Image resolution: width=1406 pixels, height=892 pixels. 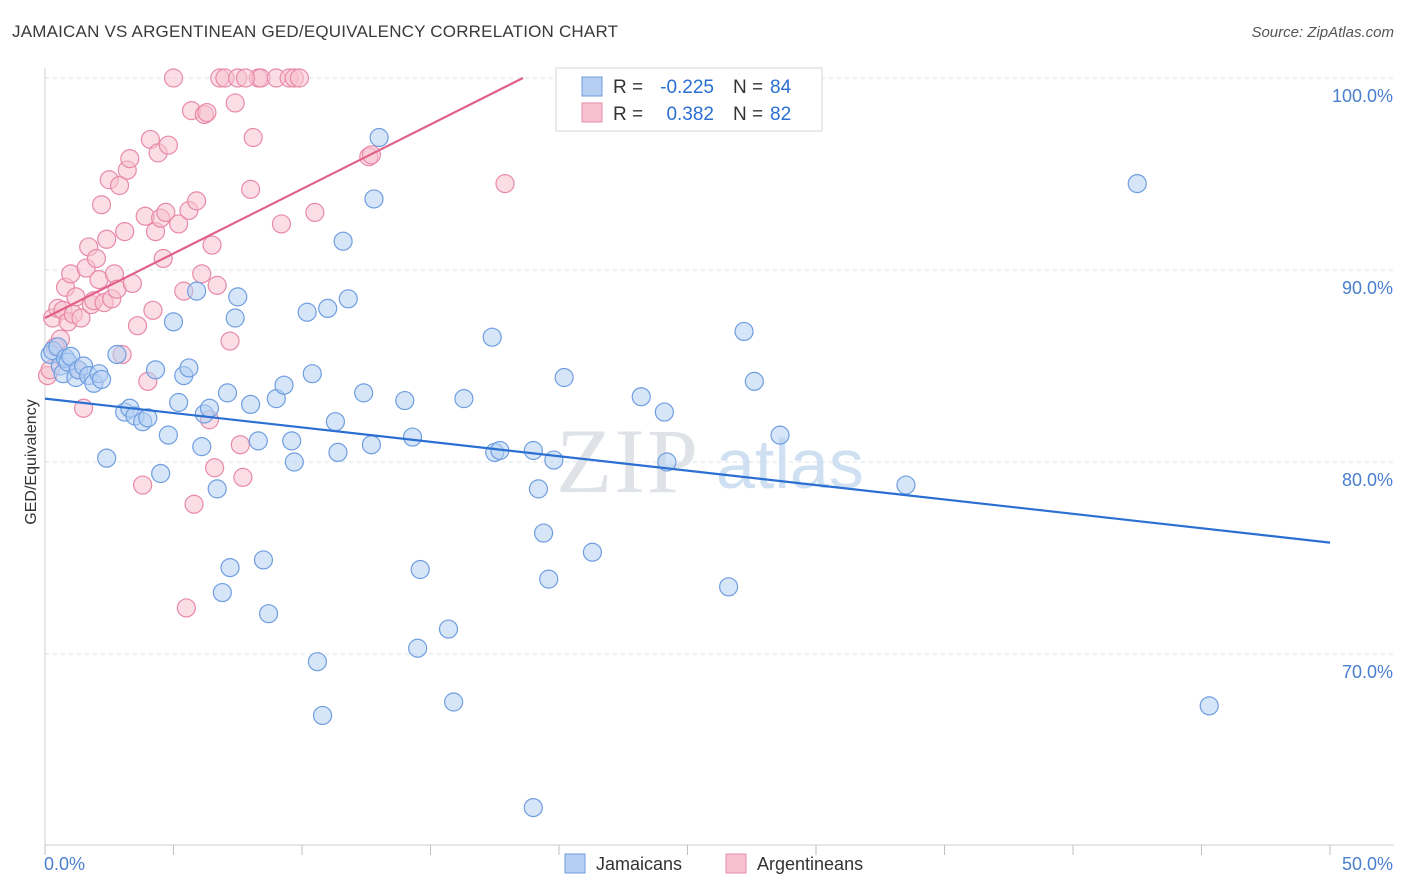 What do you see at coordinates (1362, 96) in the screenshot?
I see `y-tick-label-100: 100.0%` at bounding box center [1362, 96].